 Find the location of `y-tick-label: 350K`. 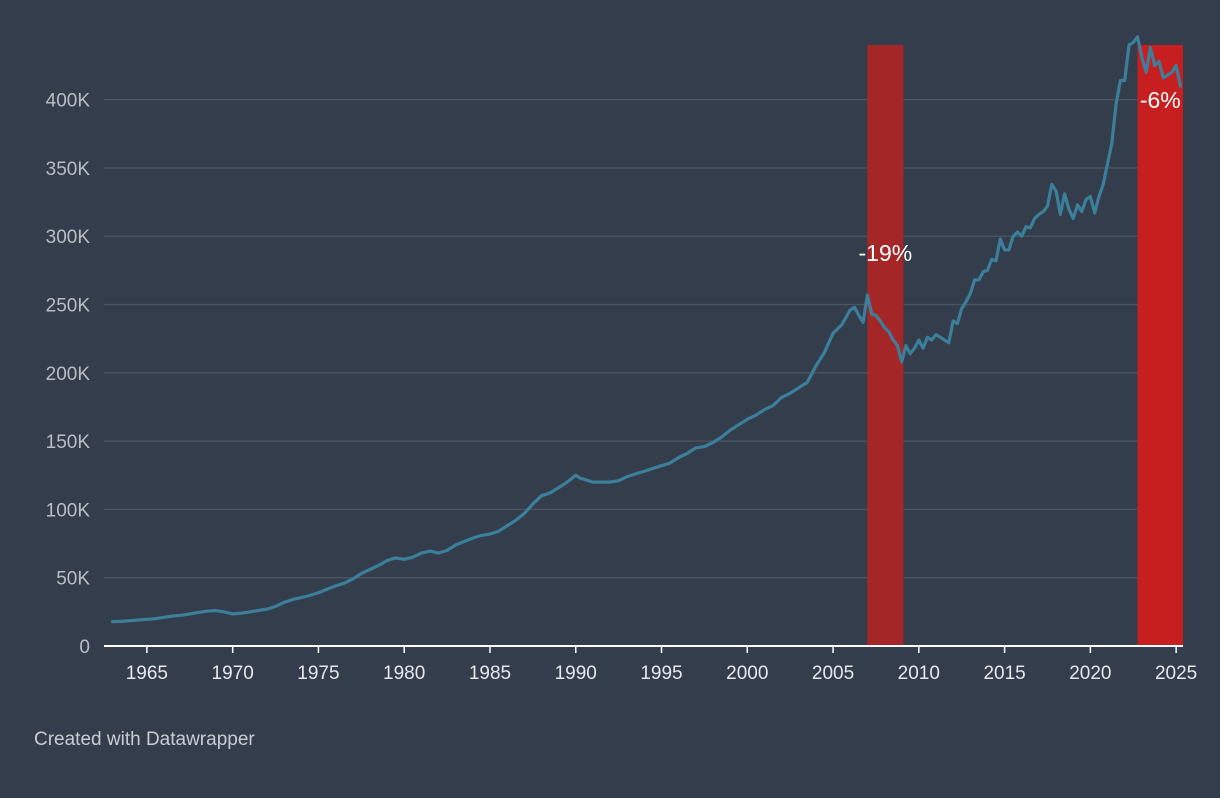

y-tick-label: 350K is located at coordinates (68, 169).